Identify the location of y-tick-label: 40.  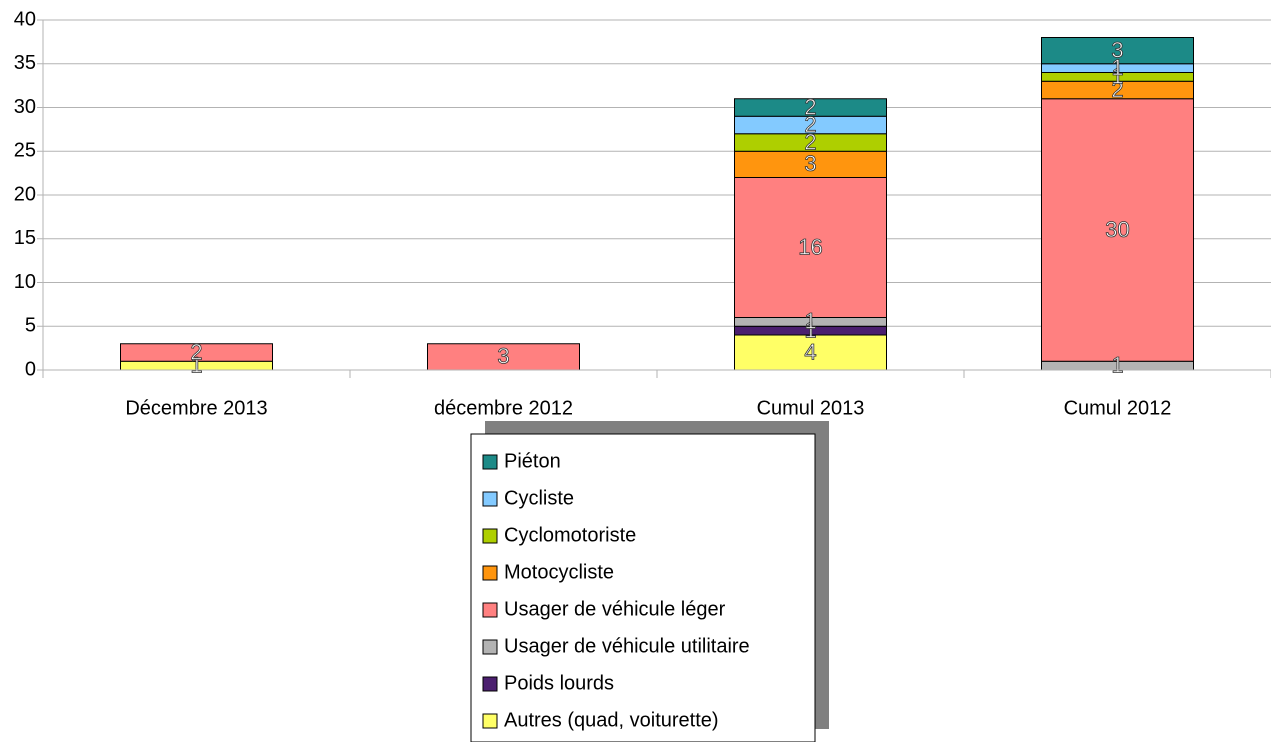
(25, 19).